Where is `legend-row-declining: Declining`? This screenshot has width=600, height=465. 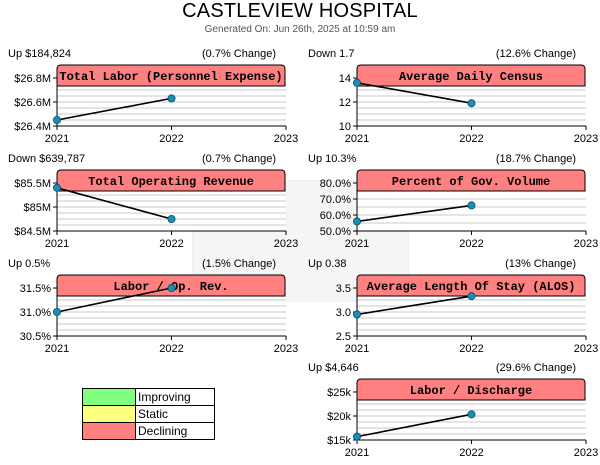 legend-row-declining: Declining is located at coordinates (148, 431).